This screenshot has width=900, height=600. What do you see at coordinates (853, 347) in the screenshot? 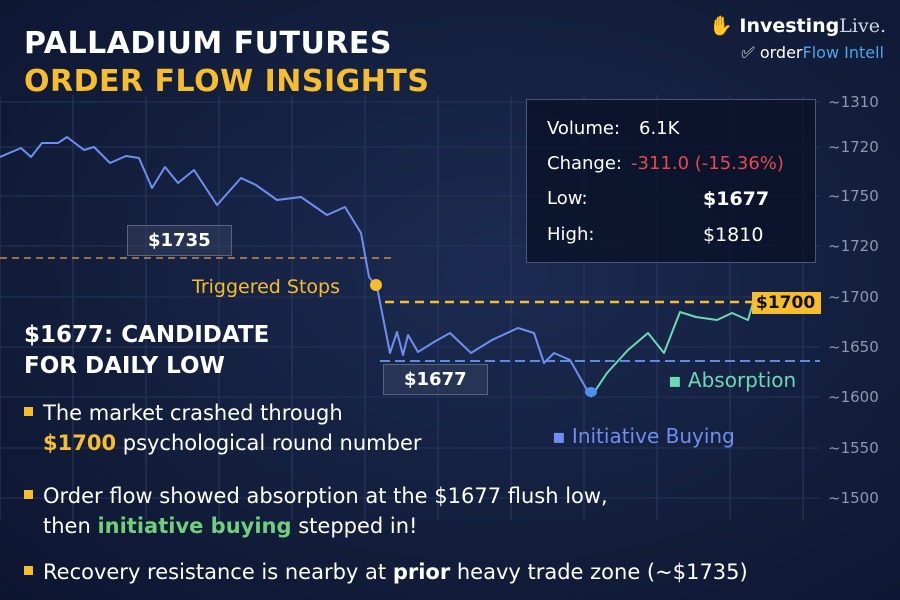
I see `y-tick-label: ~1650` at bounding box center [853, 347].